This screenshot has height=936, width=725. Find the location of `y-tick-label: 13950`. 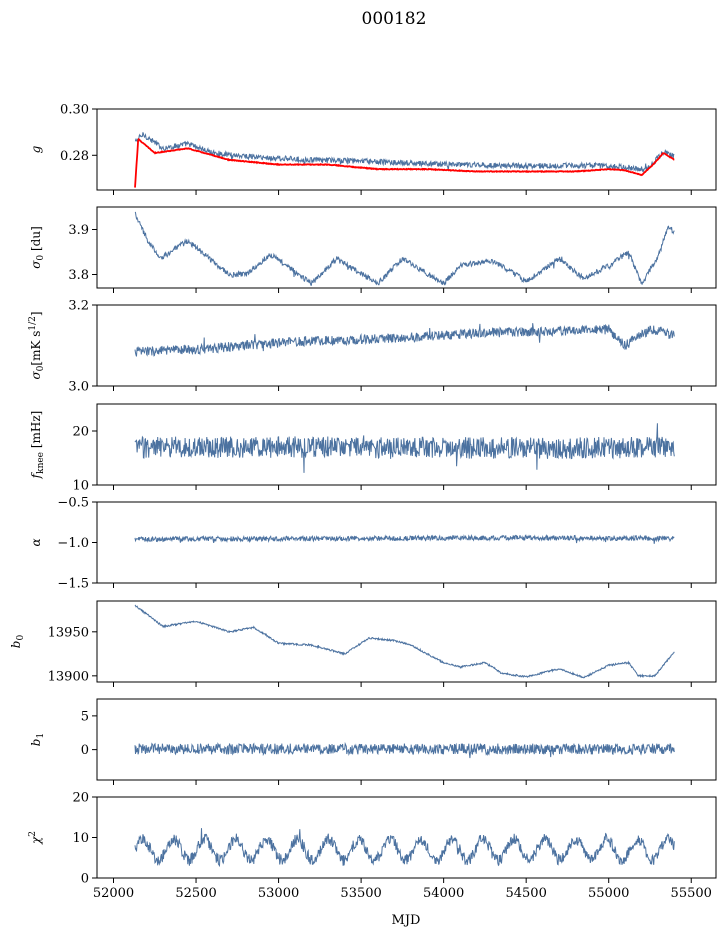

y-tick-label: 13950 is located at coordinates (68, 632).